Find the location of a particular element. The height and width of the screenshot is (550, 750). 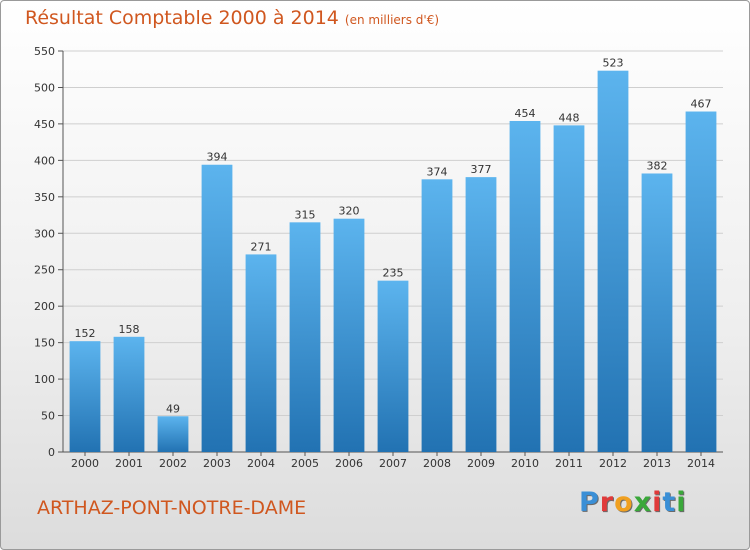

x-tick-label: 2006 is located at coordinates (349, 463).